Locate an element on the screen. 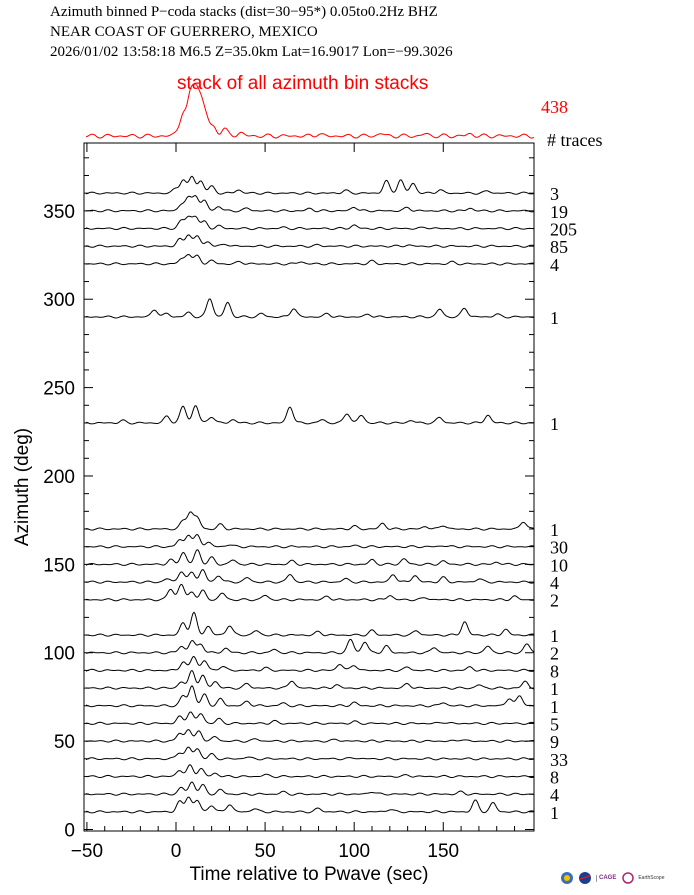 Image resolution: width=694 pixels, height=895 pixels. cage-text: CAGE is located at coordinates (608, 877).